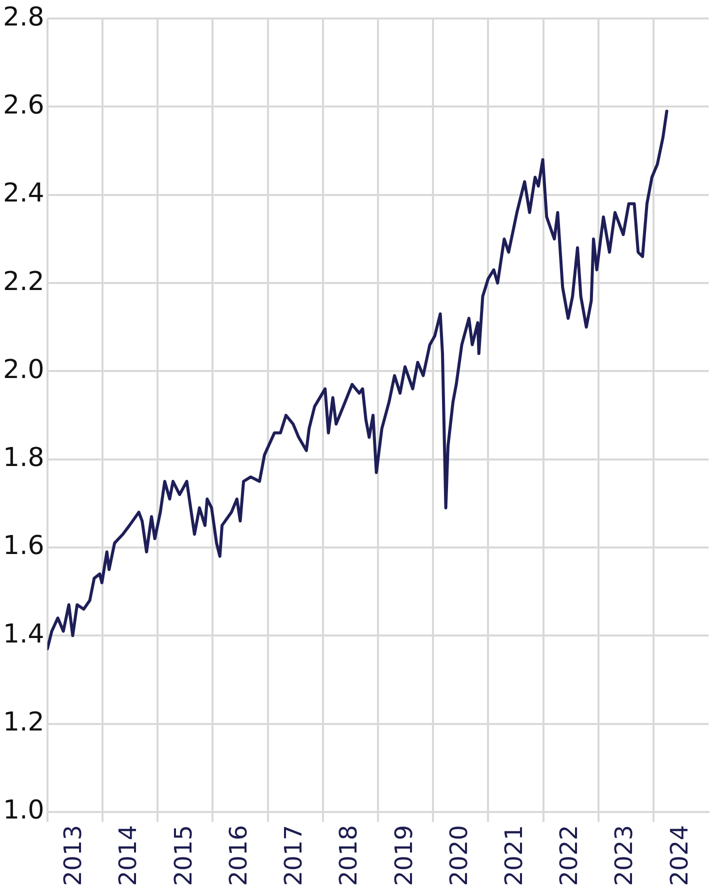 This screenshot has width=713, height=889. I want to click on y-tick-label: 2.6, so click(23, 105).